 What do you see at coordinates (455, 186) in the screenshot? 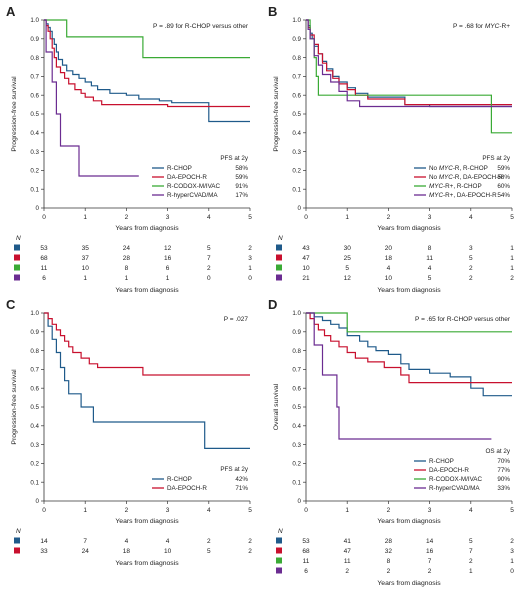
I see `legend-label: MYC-R+, R-CHOP` at bounding box center [455, 186].